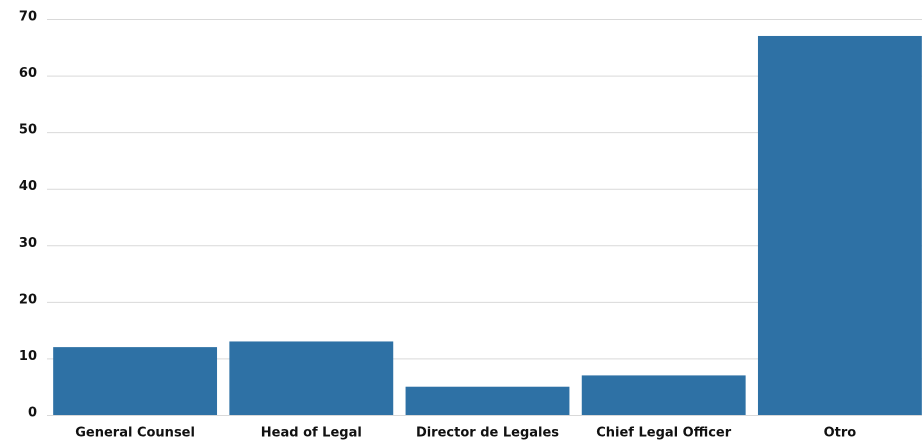 The image size is (922, 443). I want to click on y-tick-label: 40, so click(28, 186).